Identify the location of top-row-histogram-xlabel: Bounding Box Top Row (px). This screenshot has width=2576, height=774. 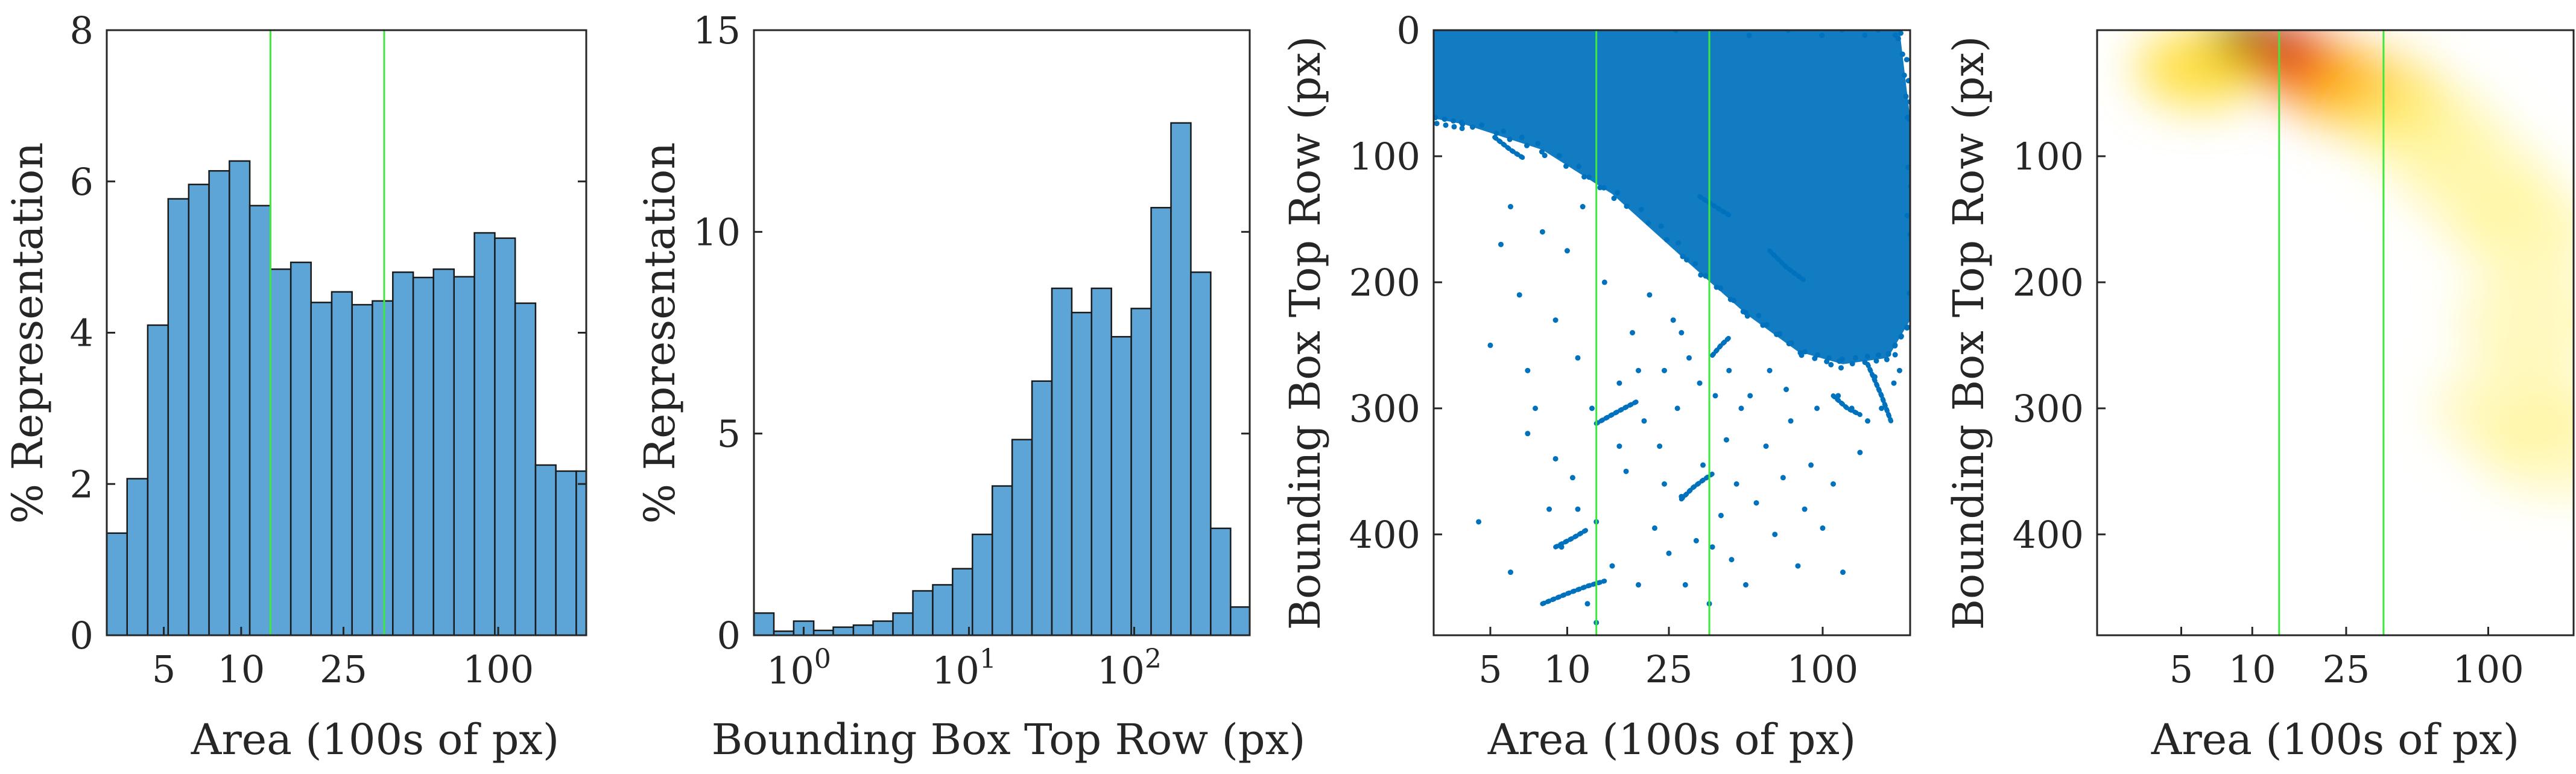
(1009, 739).